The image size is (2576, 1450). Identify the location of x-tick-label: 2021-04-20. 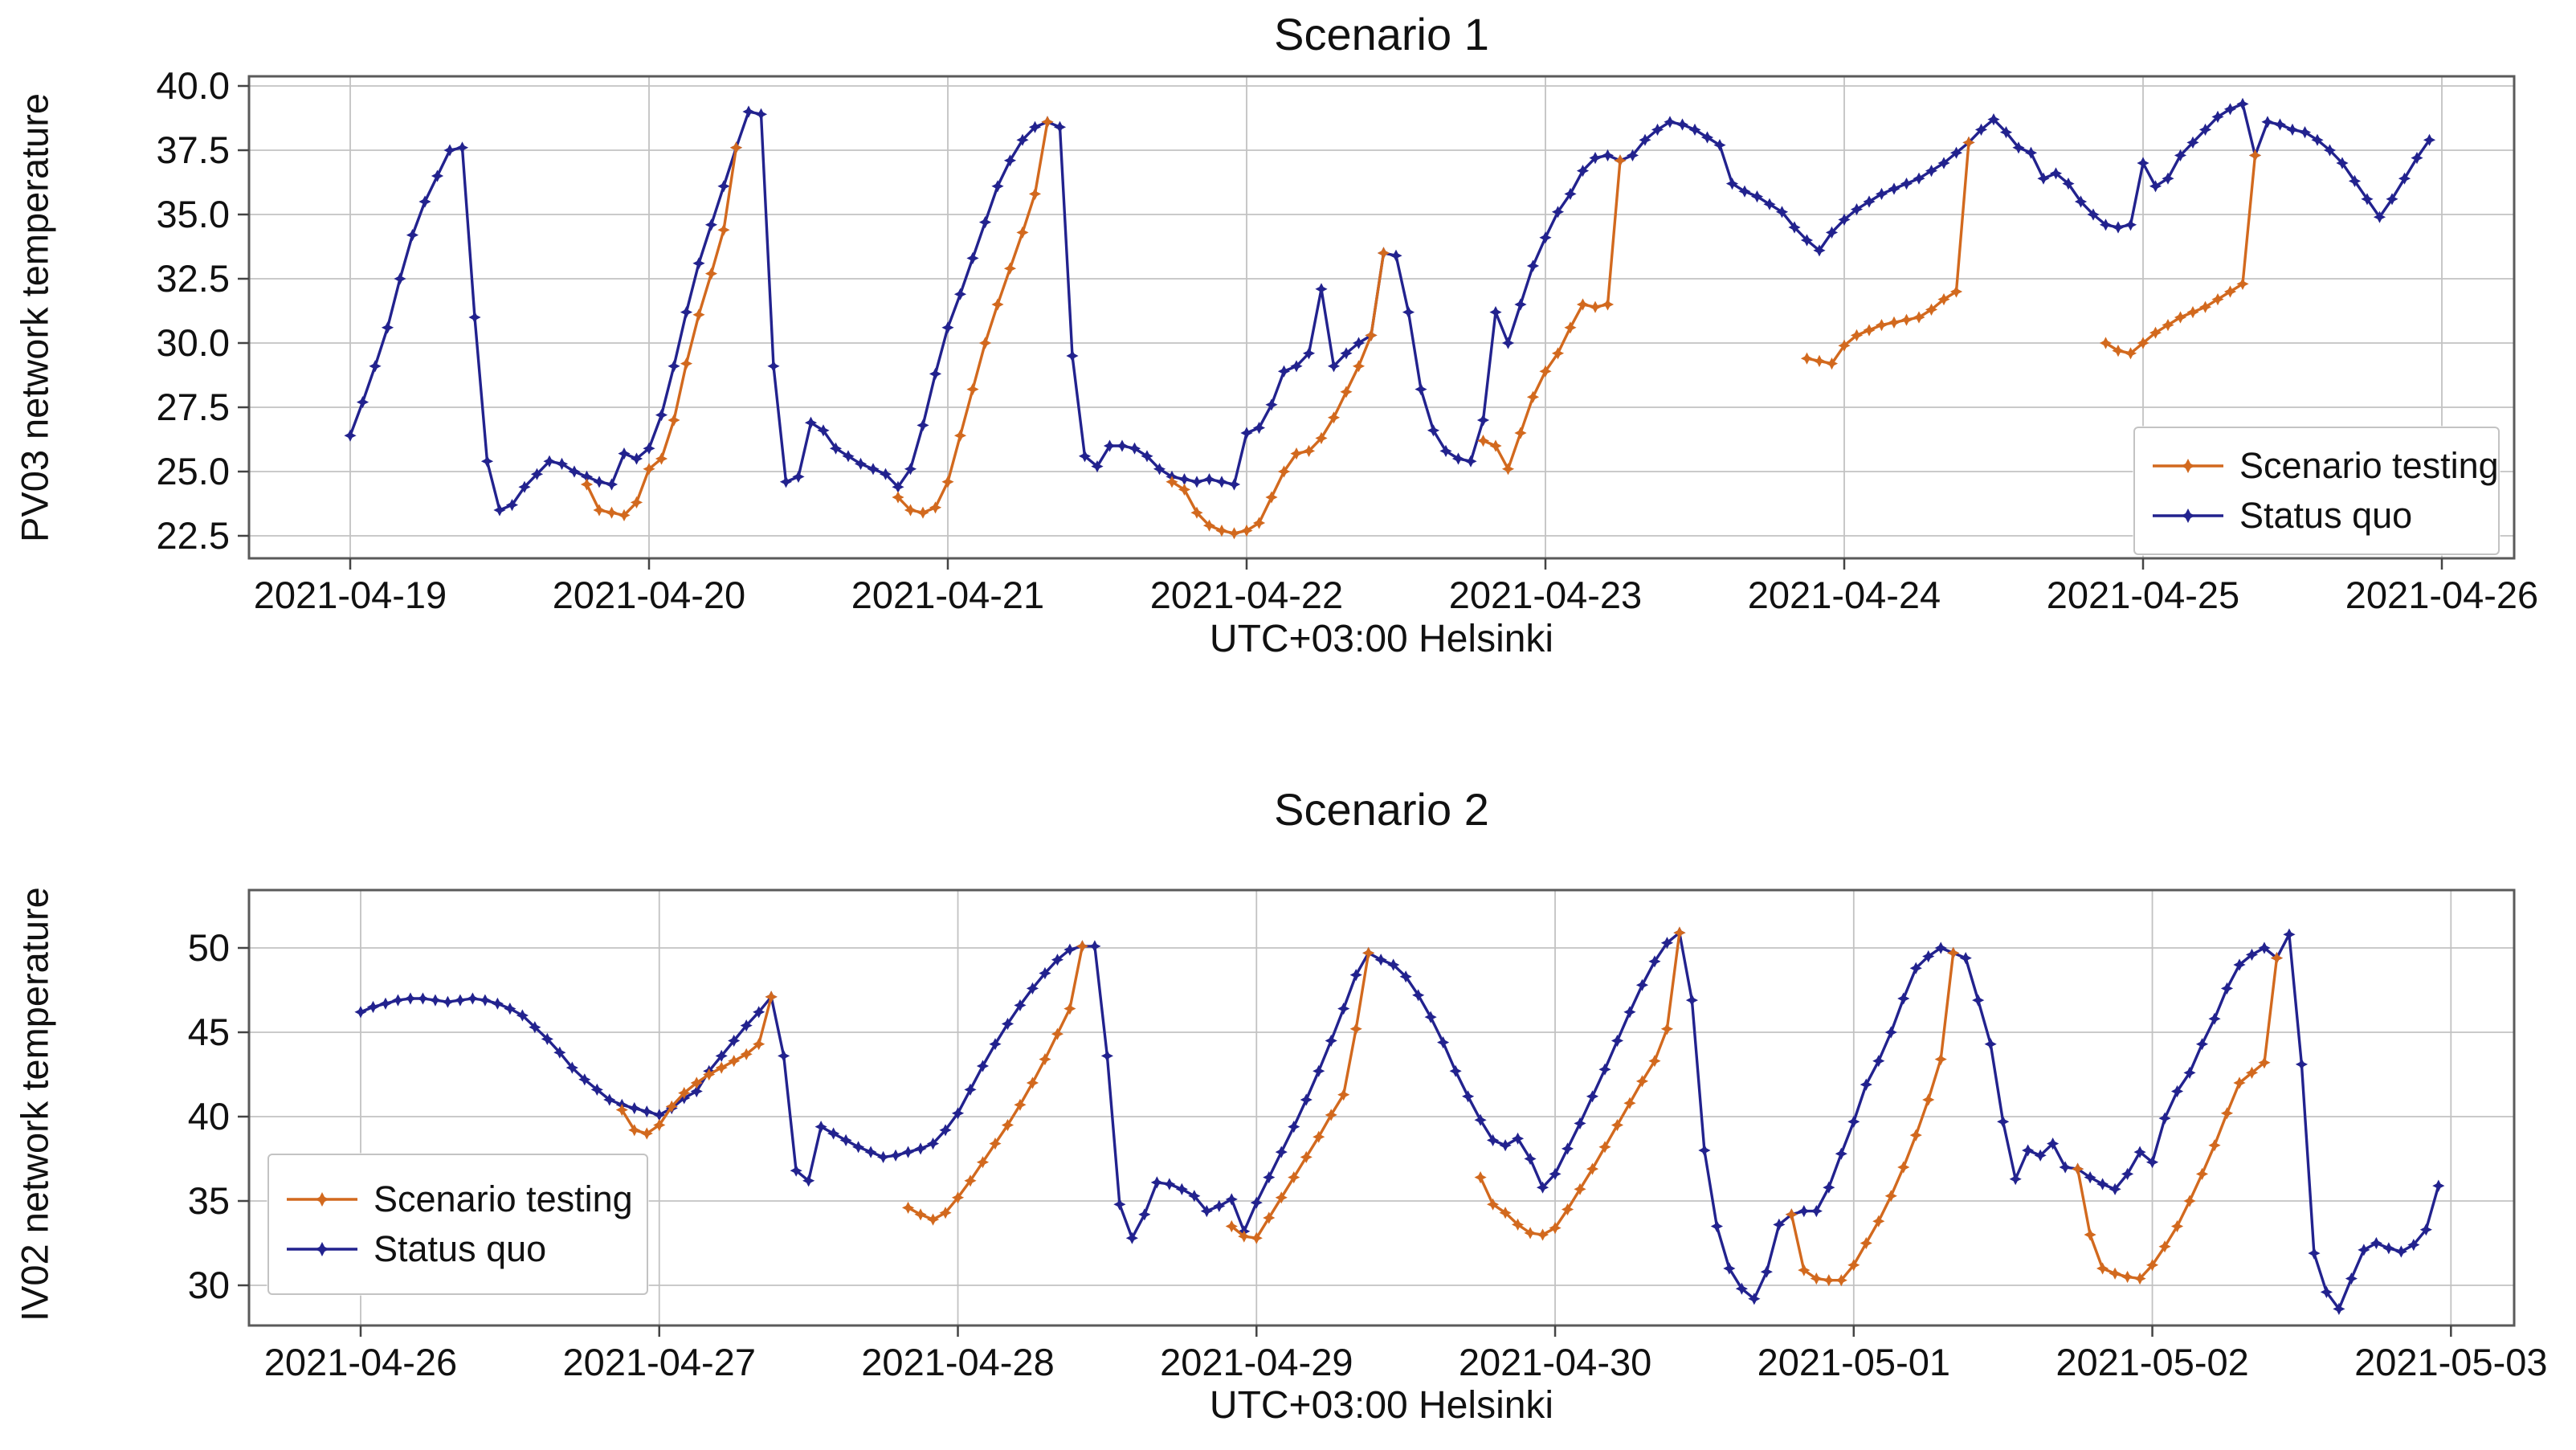
(649, 595).